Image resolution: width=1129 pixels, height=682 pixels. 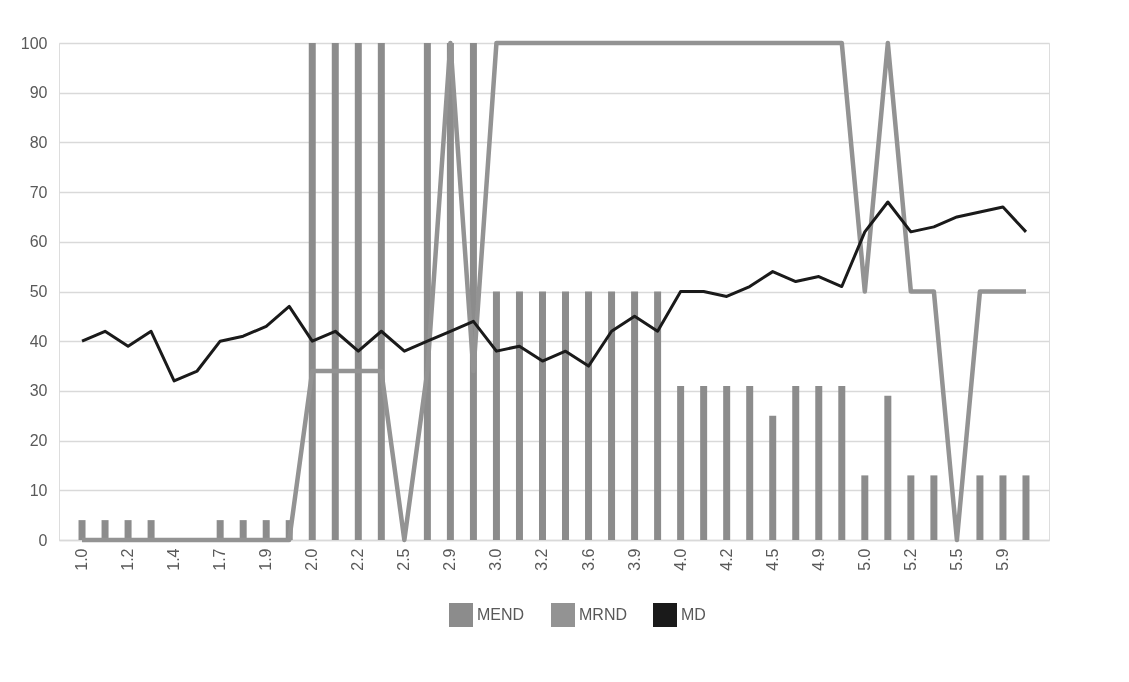 I want to click on y-tick-label: 100, so click(x=34, y=43).